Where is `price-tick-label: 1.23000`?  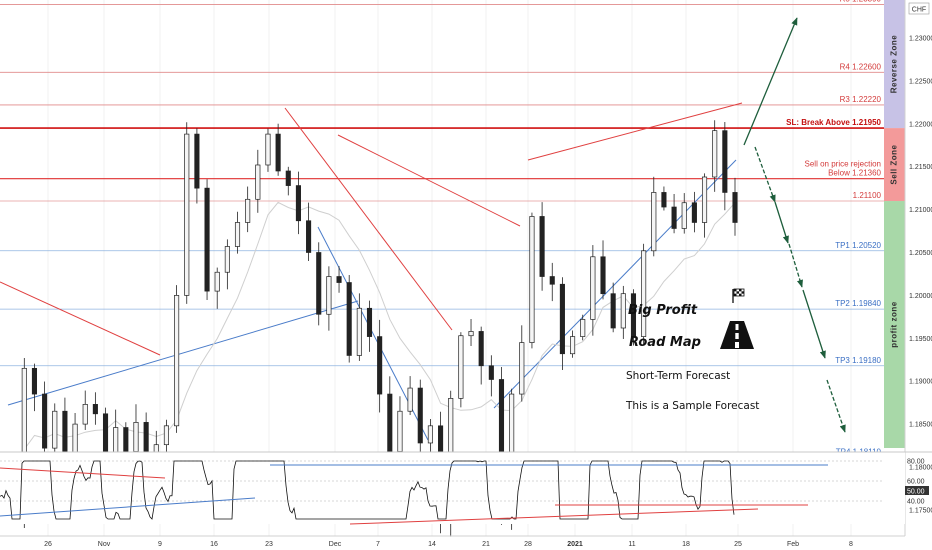 price-tick-label: 1.23000 is located at coordinates (920, 39).